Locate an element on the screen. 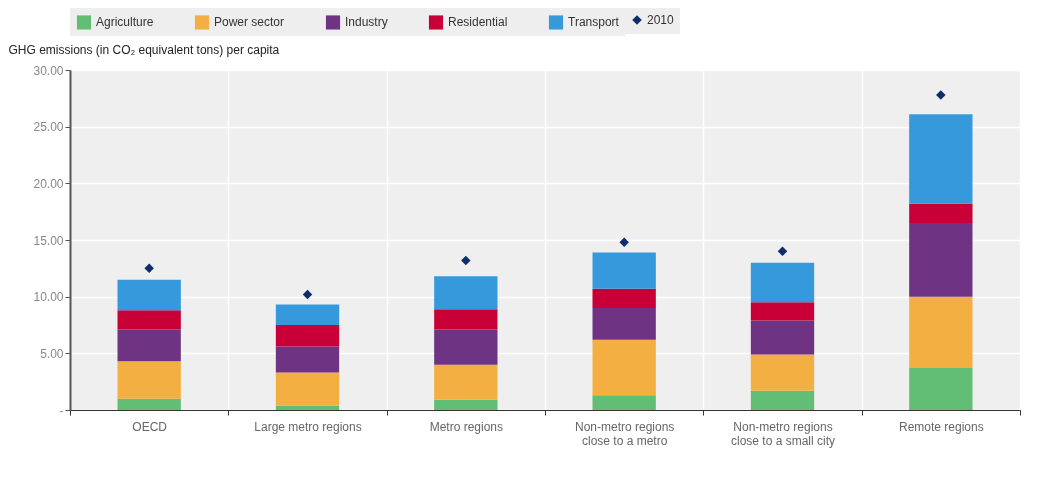  y-tick-label: 25.00 is located at coordinates (48, 127).